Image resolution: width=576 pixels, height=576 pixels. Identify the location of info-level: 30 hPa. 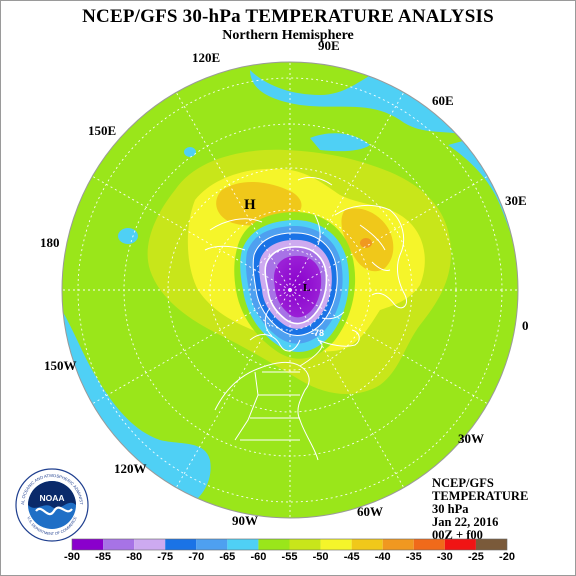
(450, 509).